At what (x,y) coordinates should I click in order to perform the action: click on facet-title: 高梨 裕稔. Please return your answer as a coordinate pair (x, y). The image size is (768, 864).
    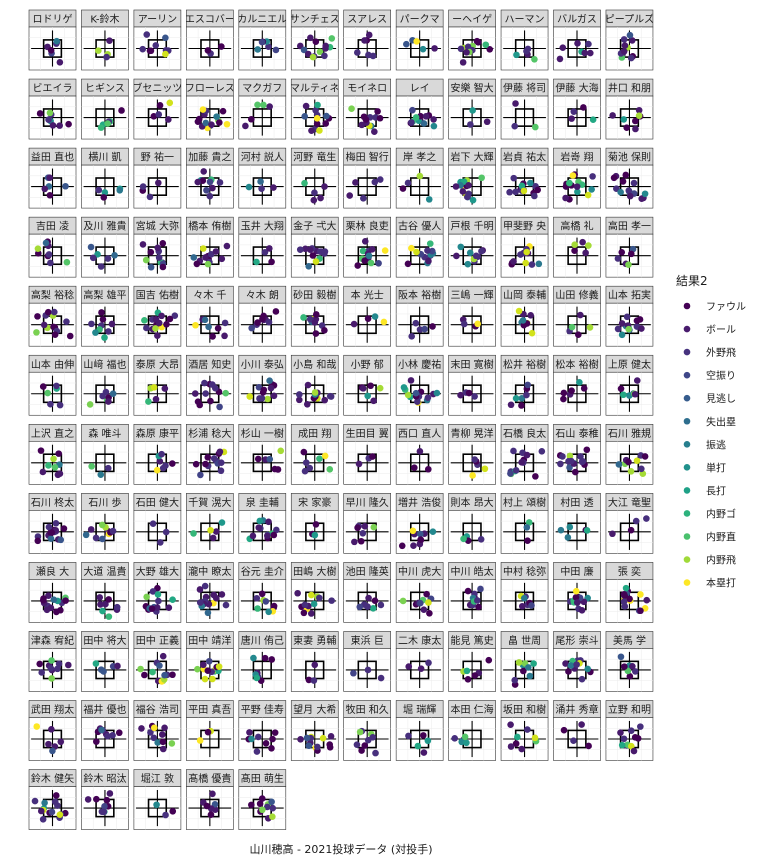
    Looking at the image, I should click on (52, 295).